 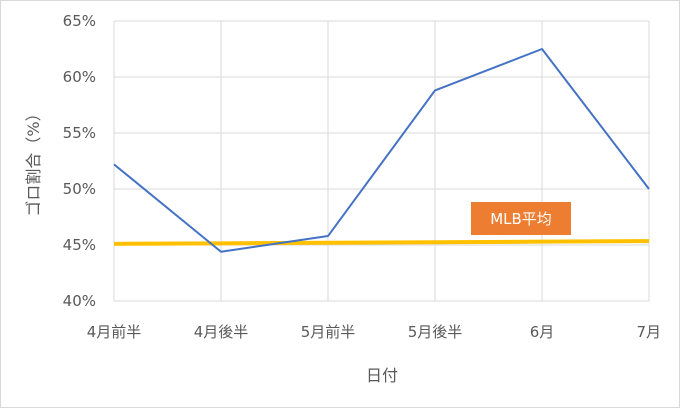 What do you see at coordinates (33, 160) in the screenshot?
I see `y-axis-title: ゴロ割合（%）` at bounding box center [33, 160].